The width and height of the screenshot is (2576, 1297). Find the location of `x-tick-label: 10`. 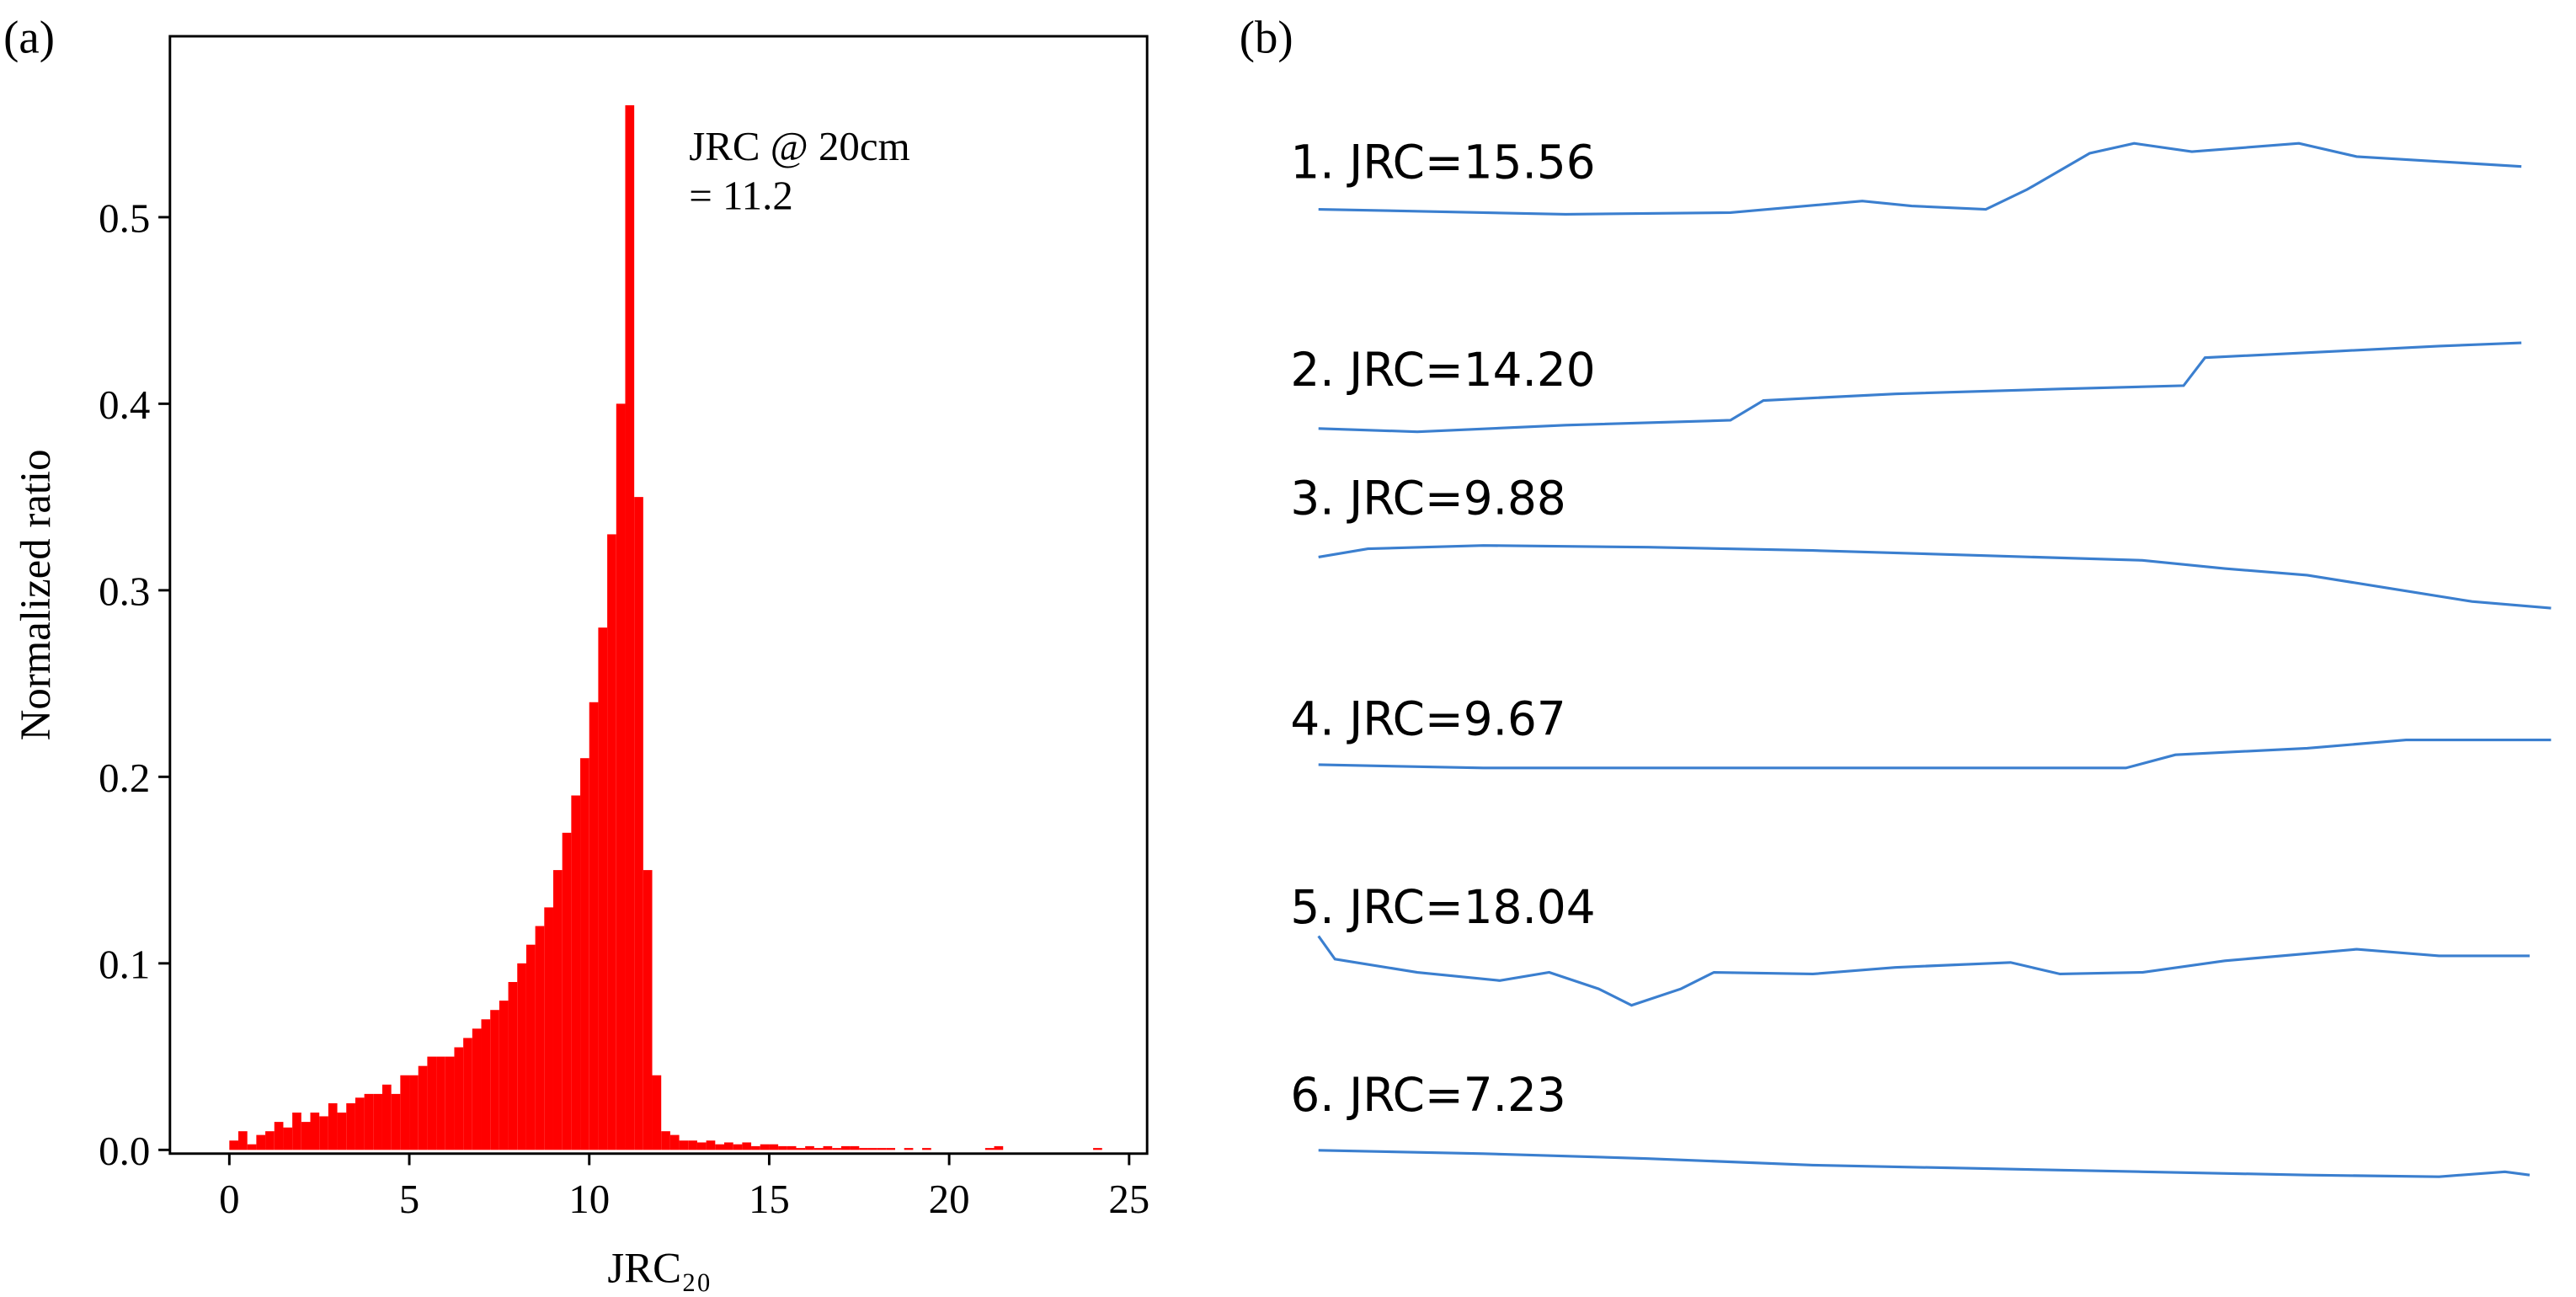

x-tick-label: 10 is located at coordinates (589, 1199).